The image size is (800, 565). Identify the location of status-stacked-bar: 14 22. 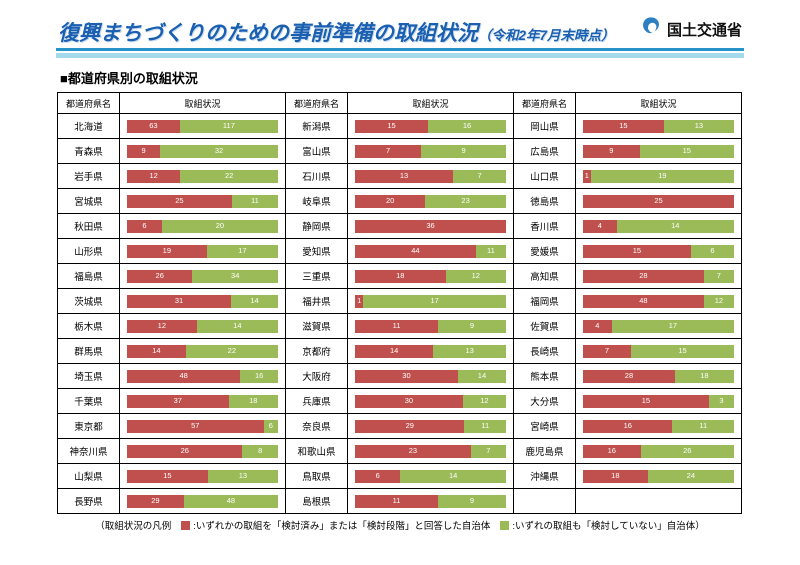
(202, 351).